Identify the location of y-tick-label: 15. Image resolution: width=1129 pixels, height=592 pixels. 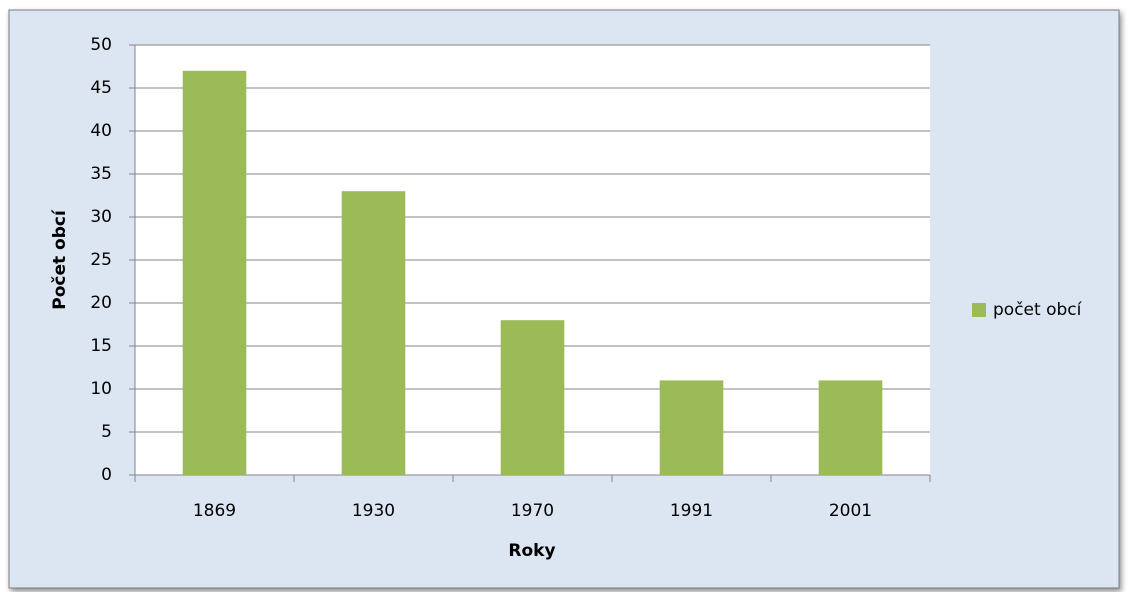
(101, 346).